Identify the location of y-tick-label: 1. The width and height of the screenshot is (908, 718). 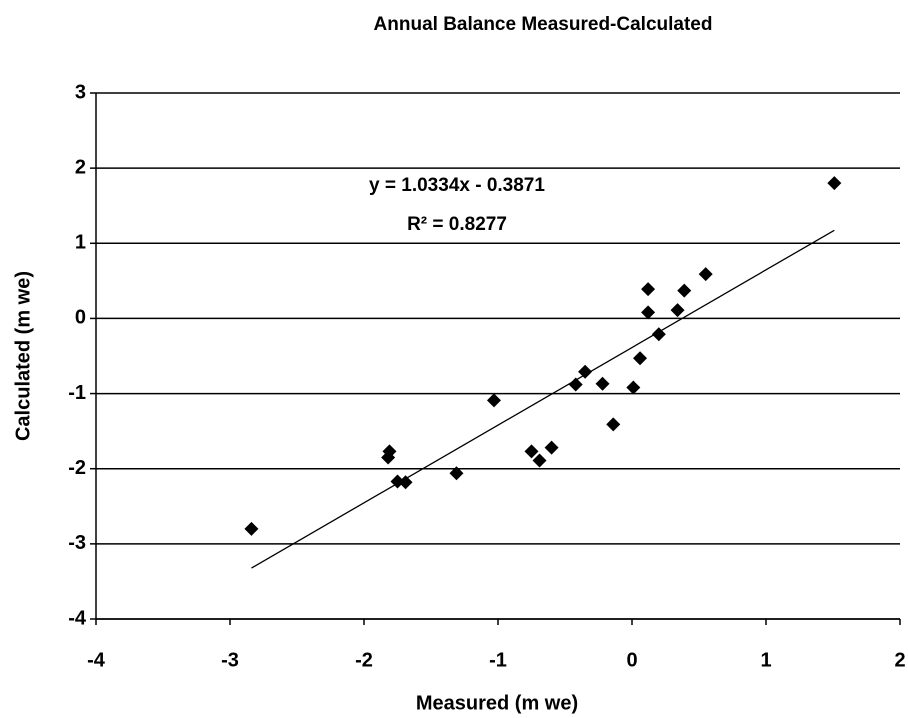
(80, 243).